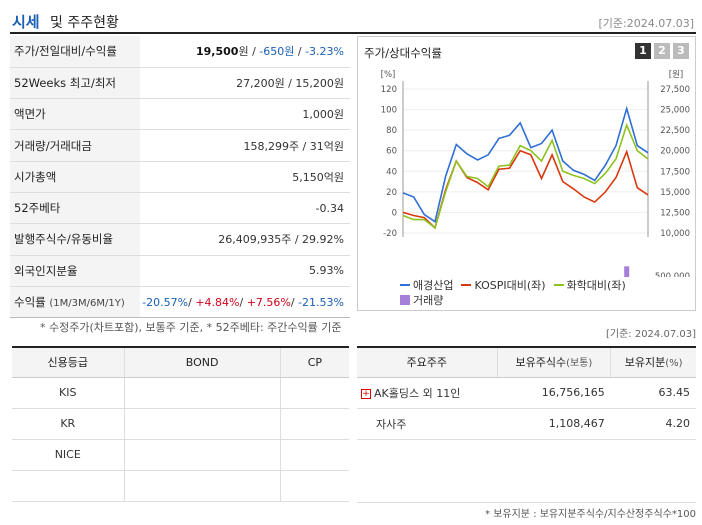 Image resolution: width=702 pixels, height=525 pixels. I want to click on volume-bar, so click(627, 271).